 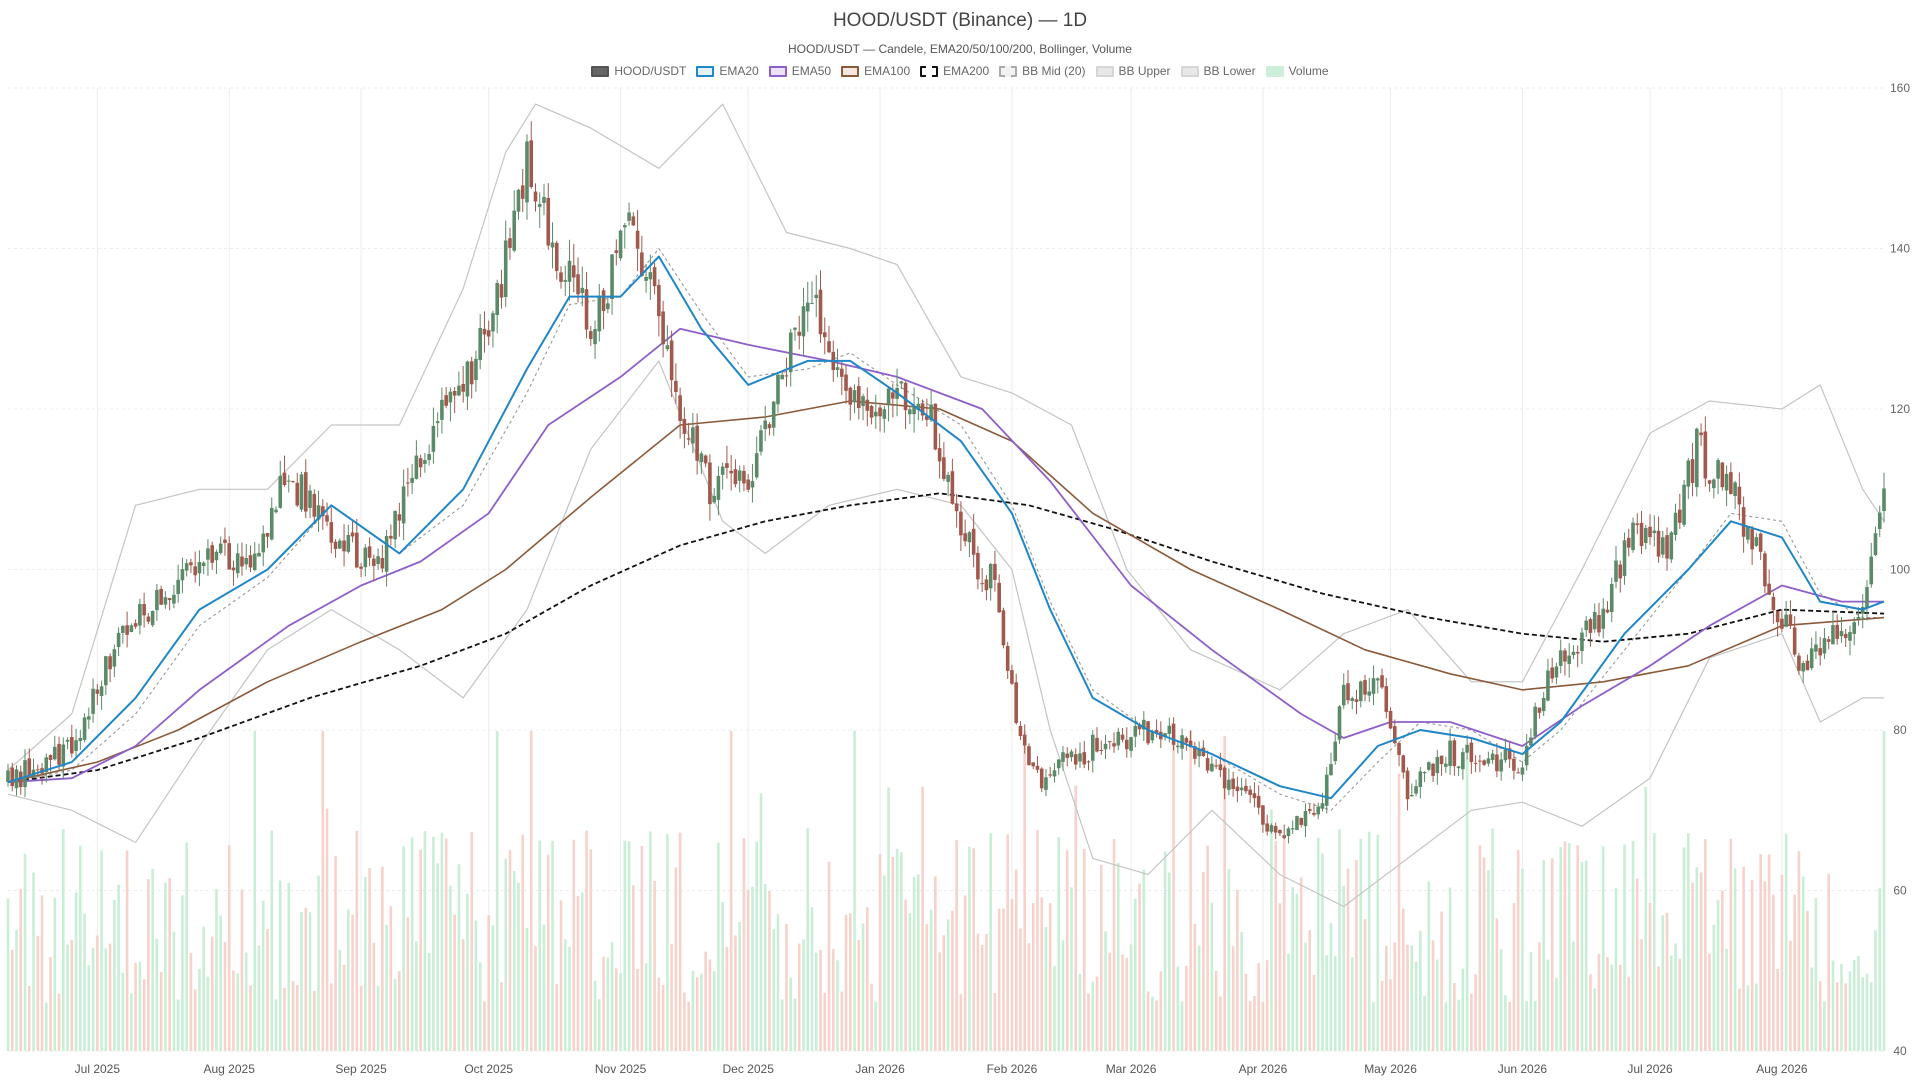 What do you see at coordinates (1042, 71) in the screenshot?
I see `legend-item-bb-mid-20-: BB Mid (20)` at bounding box center [1042, 71].